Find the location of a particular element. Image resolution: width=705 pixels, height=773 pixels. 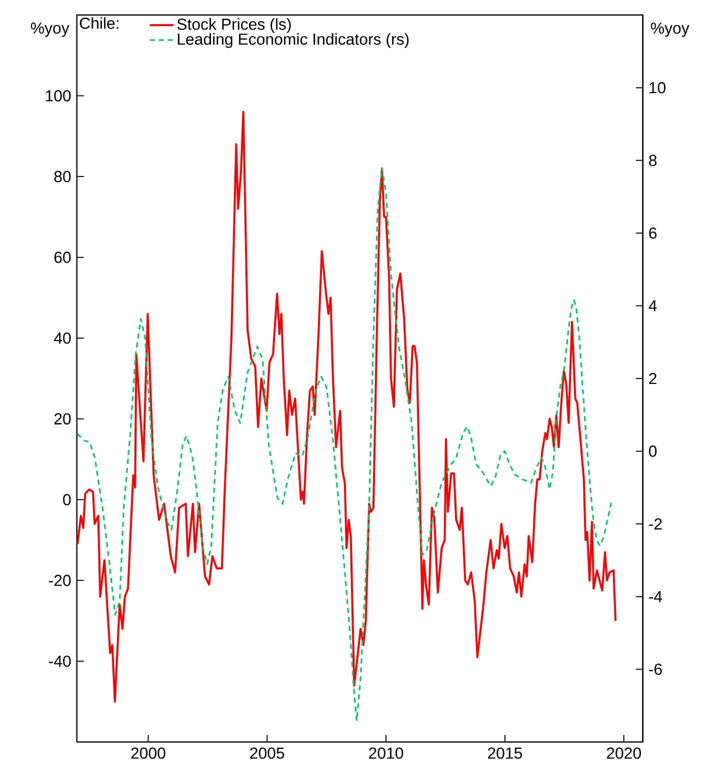

y-tick-label: 0 is located at coordinates (67, 500).